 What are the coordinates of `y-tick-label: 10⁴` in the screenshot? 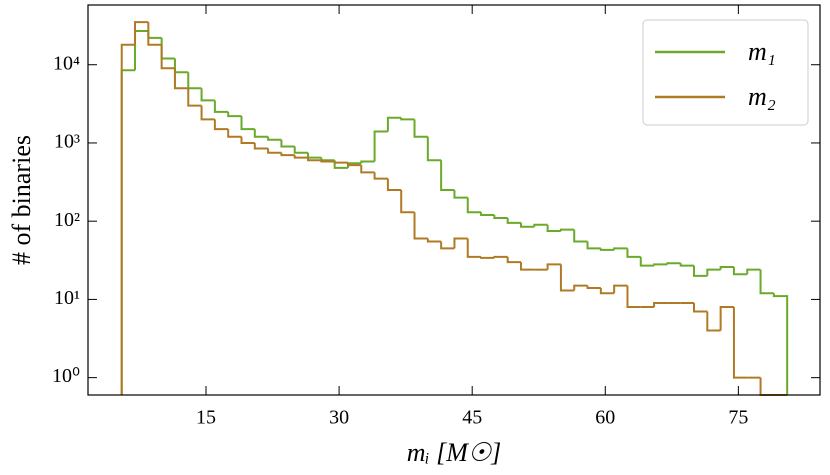 It's located at (66, 63).